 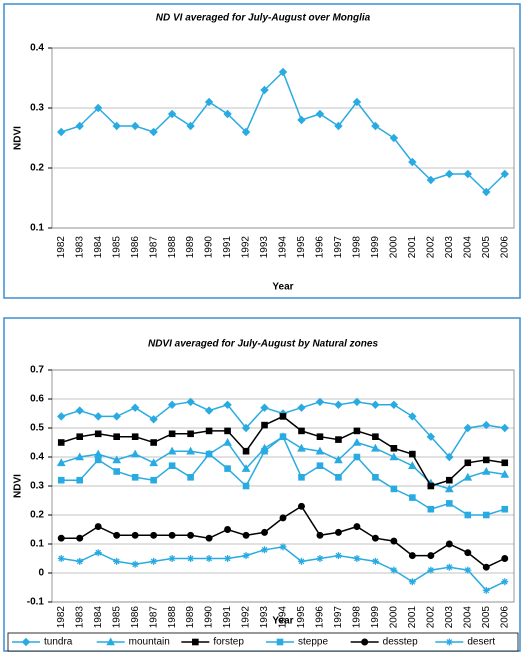 I want to click on x-tick-label: 1983, so click(x=79, y=247).